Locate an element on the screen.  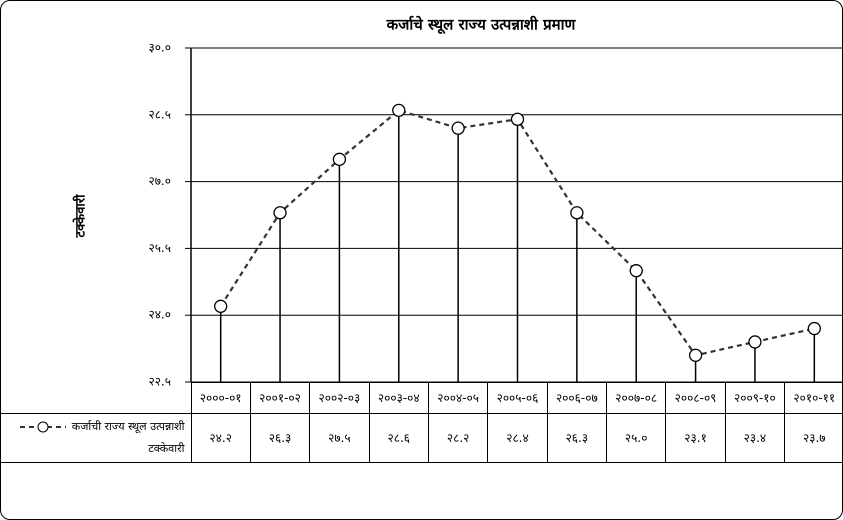
value-label: २४.२ is located at coordinates (220, 438).